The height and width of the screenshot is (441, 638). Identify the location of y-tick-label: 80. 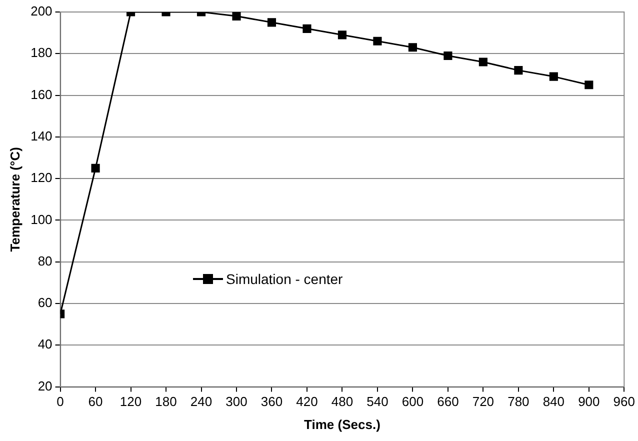
(45, 260).